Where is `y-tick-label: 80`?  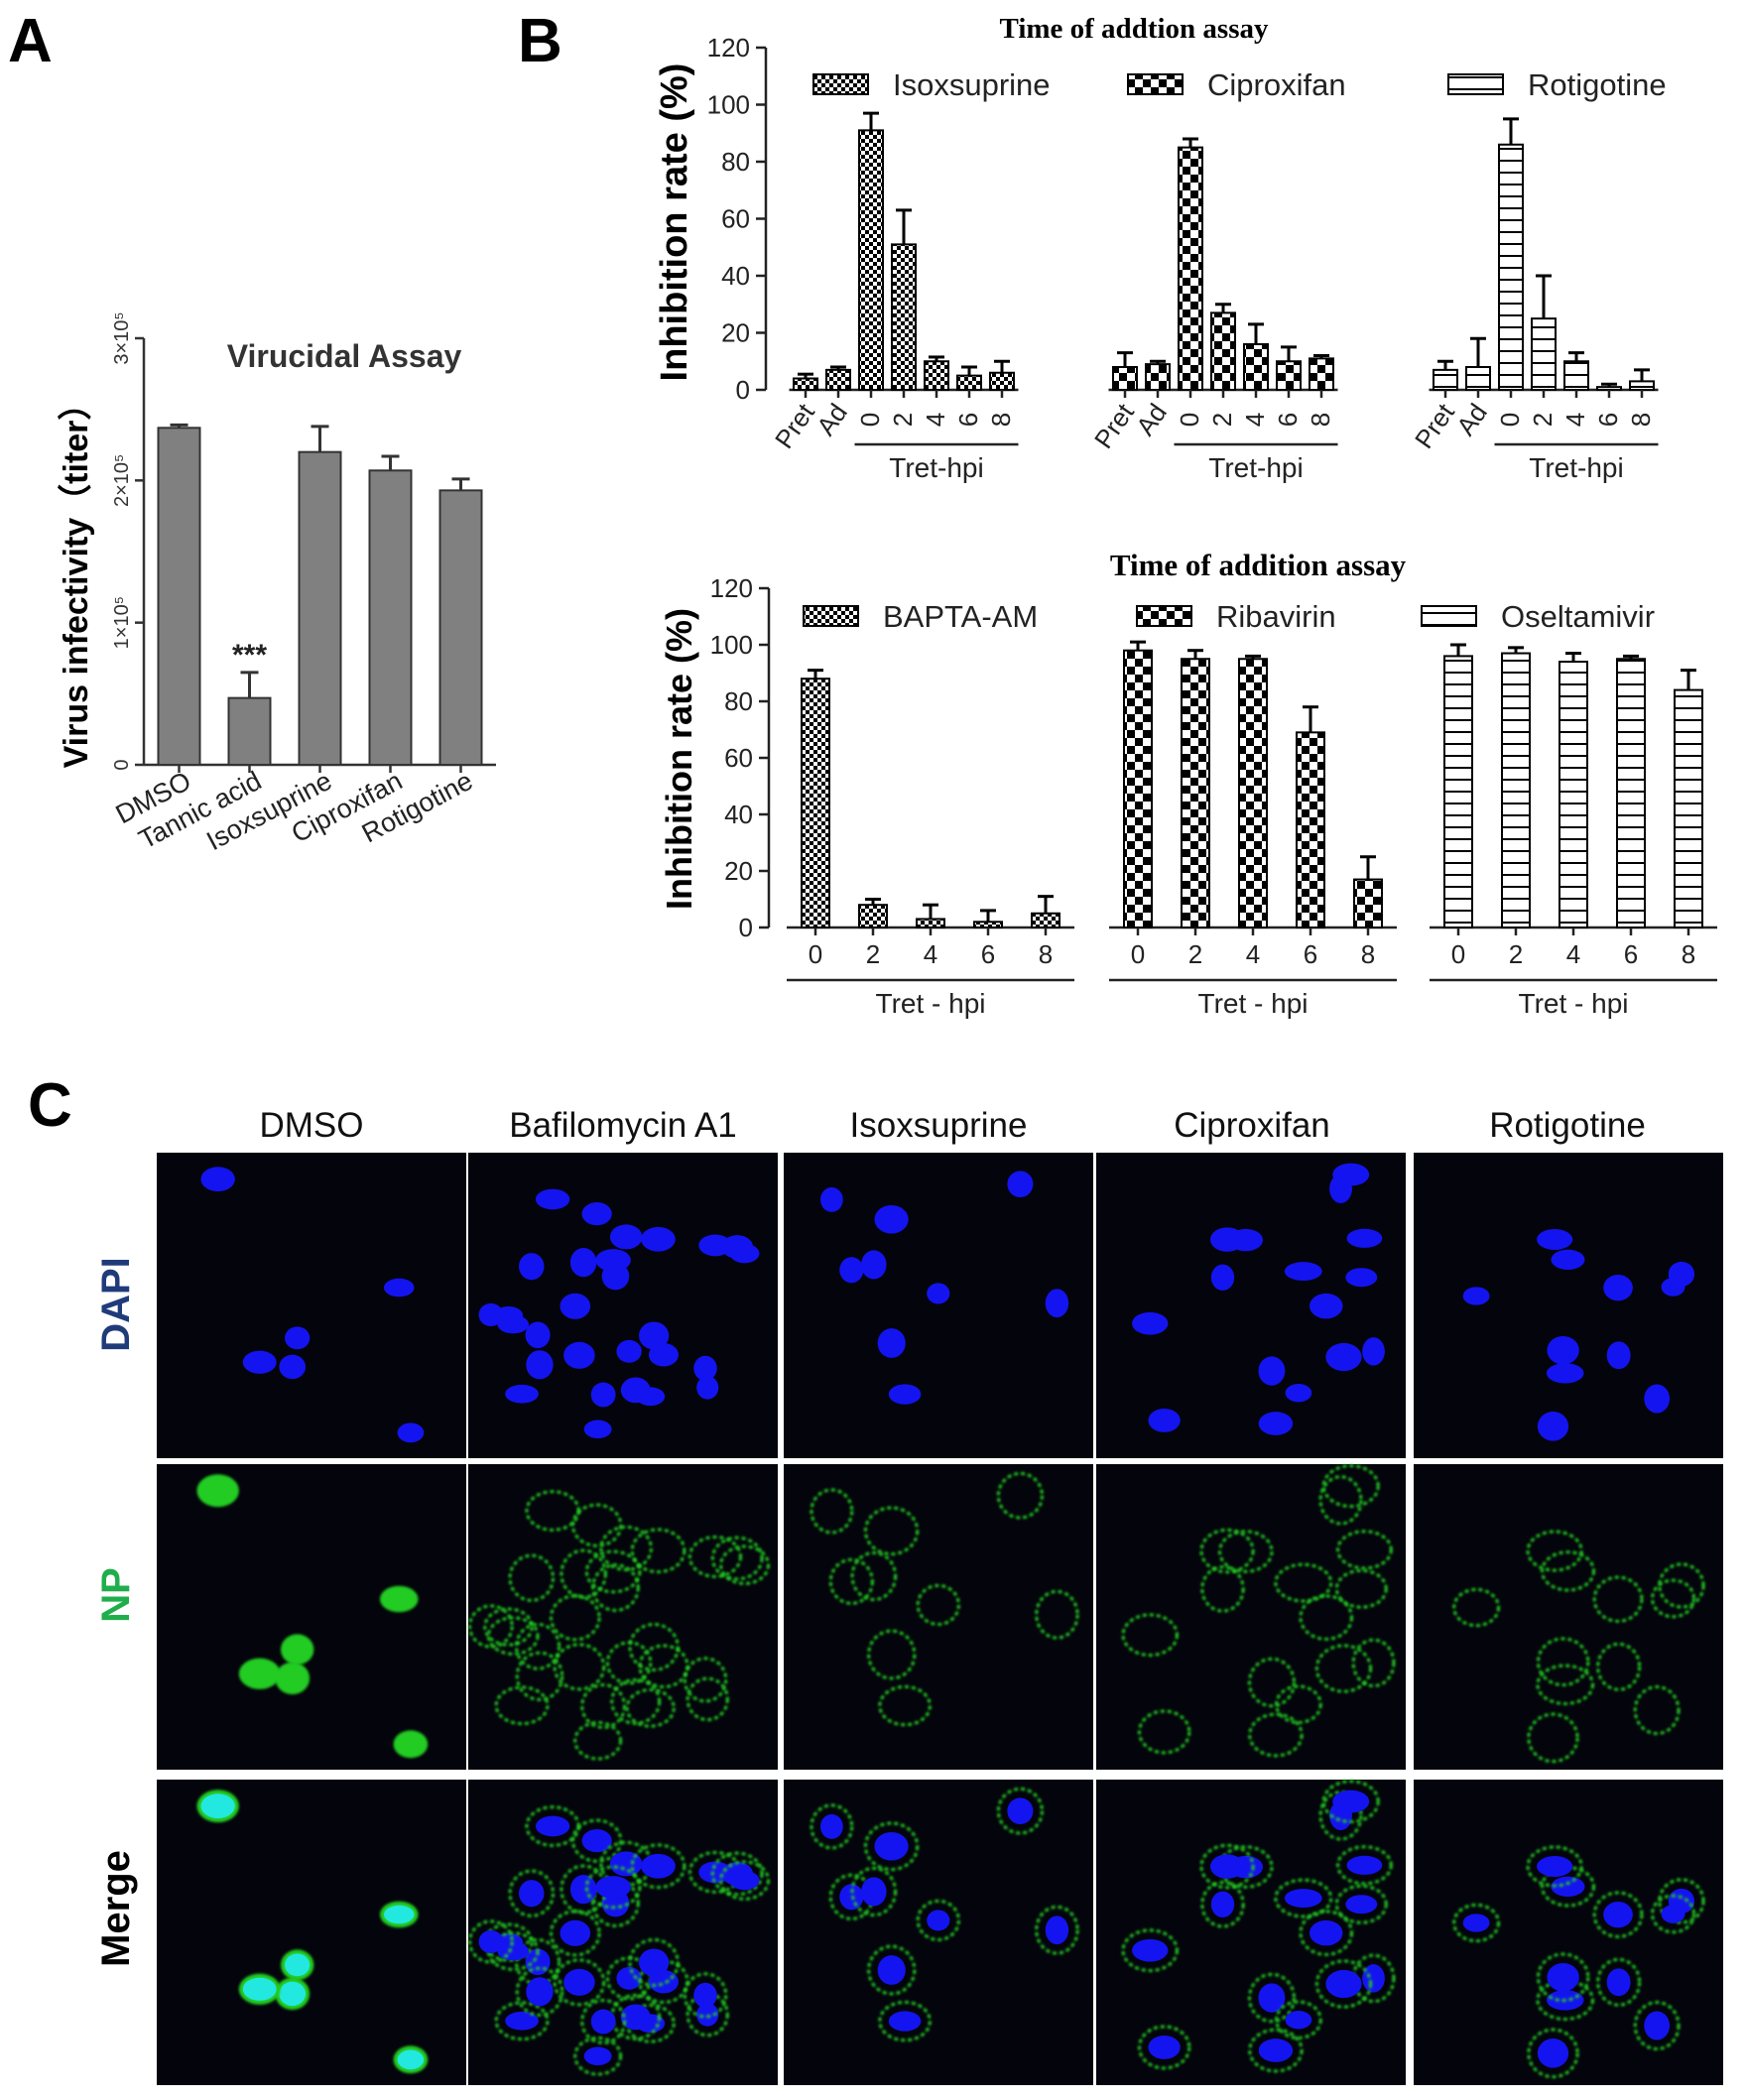 y-tick-label: 80 is located at coordinates (735, 162).